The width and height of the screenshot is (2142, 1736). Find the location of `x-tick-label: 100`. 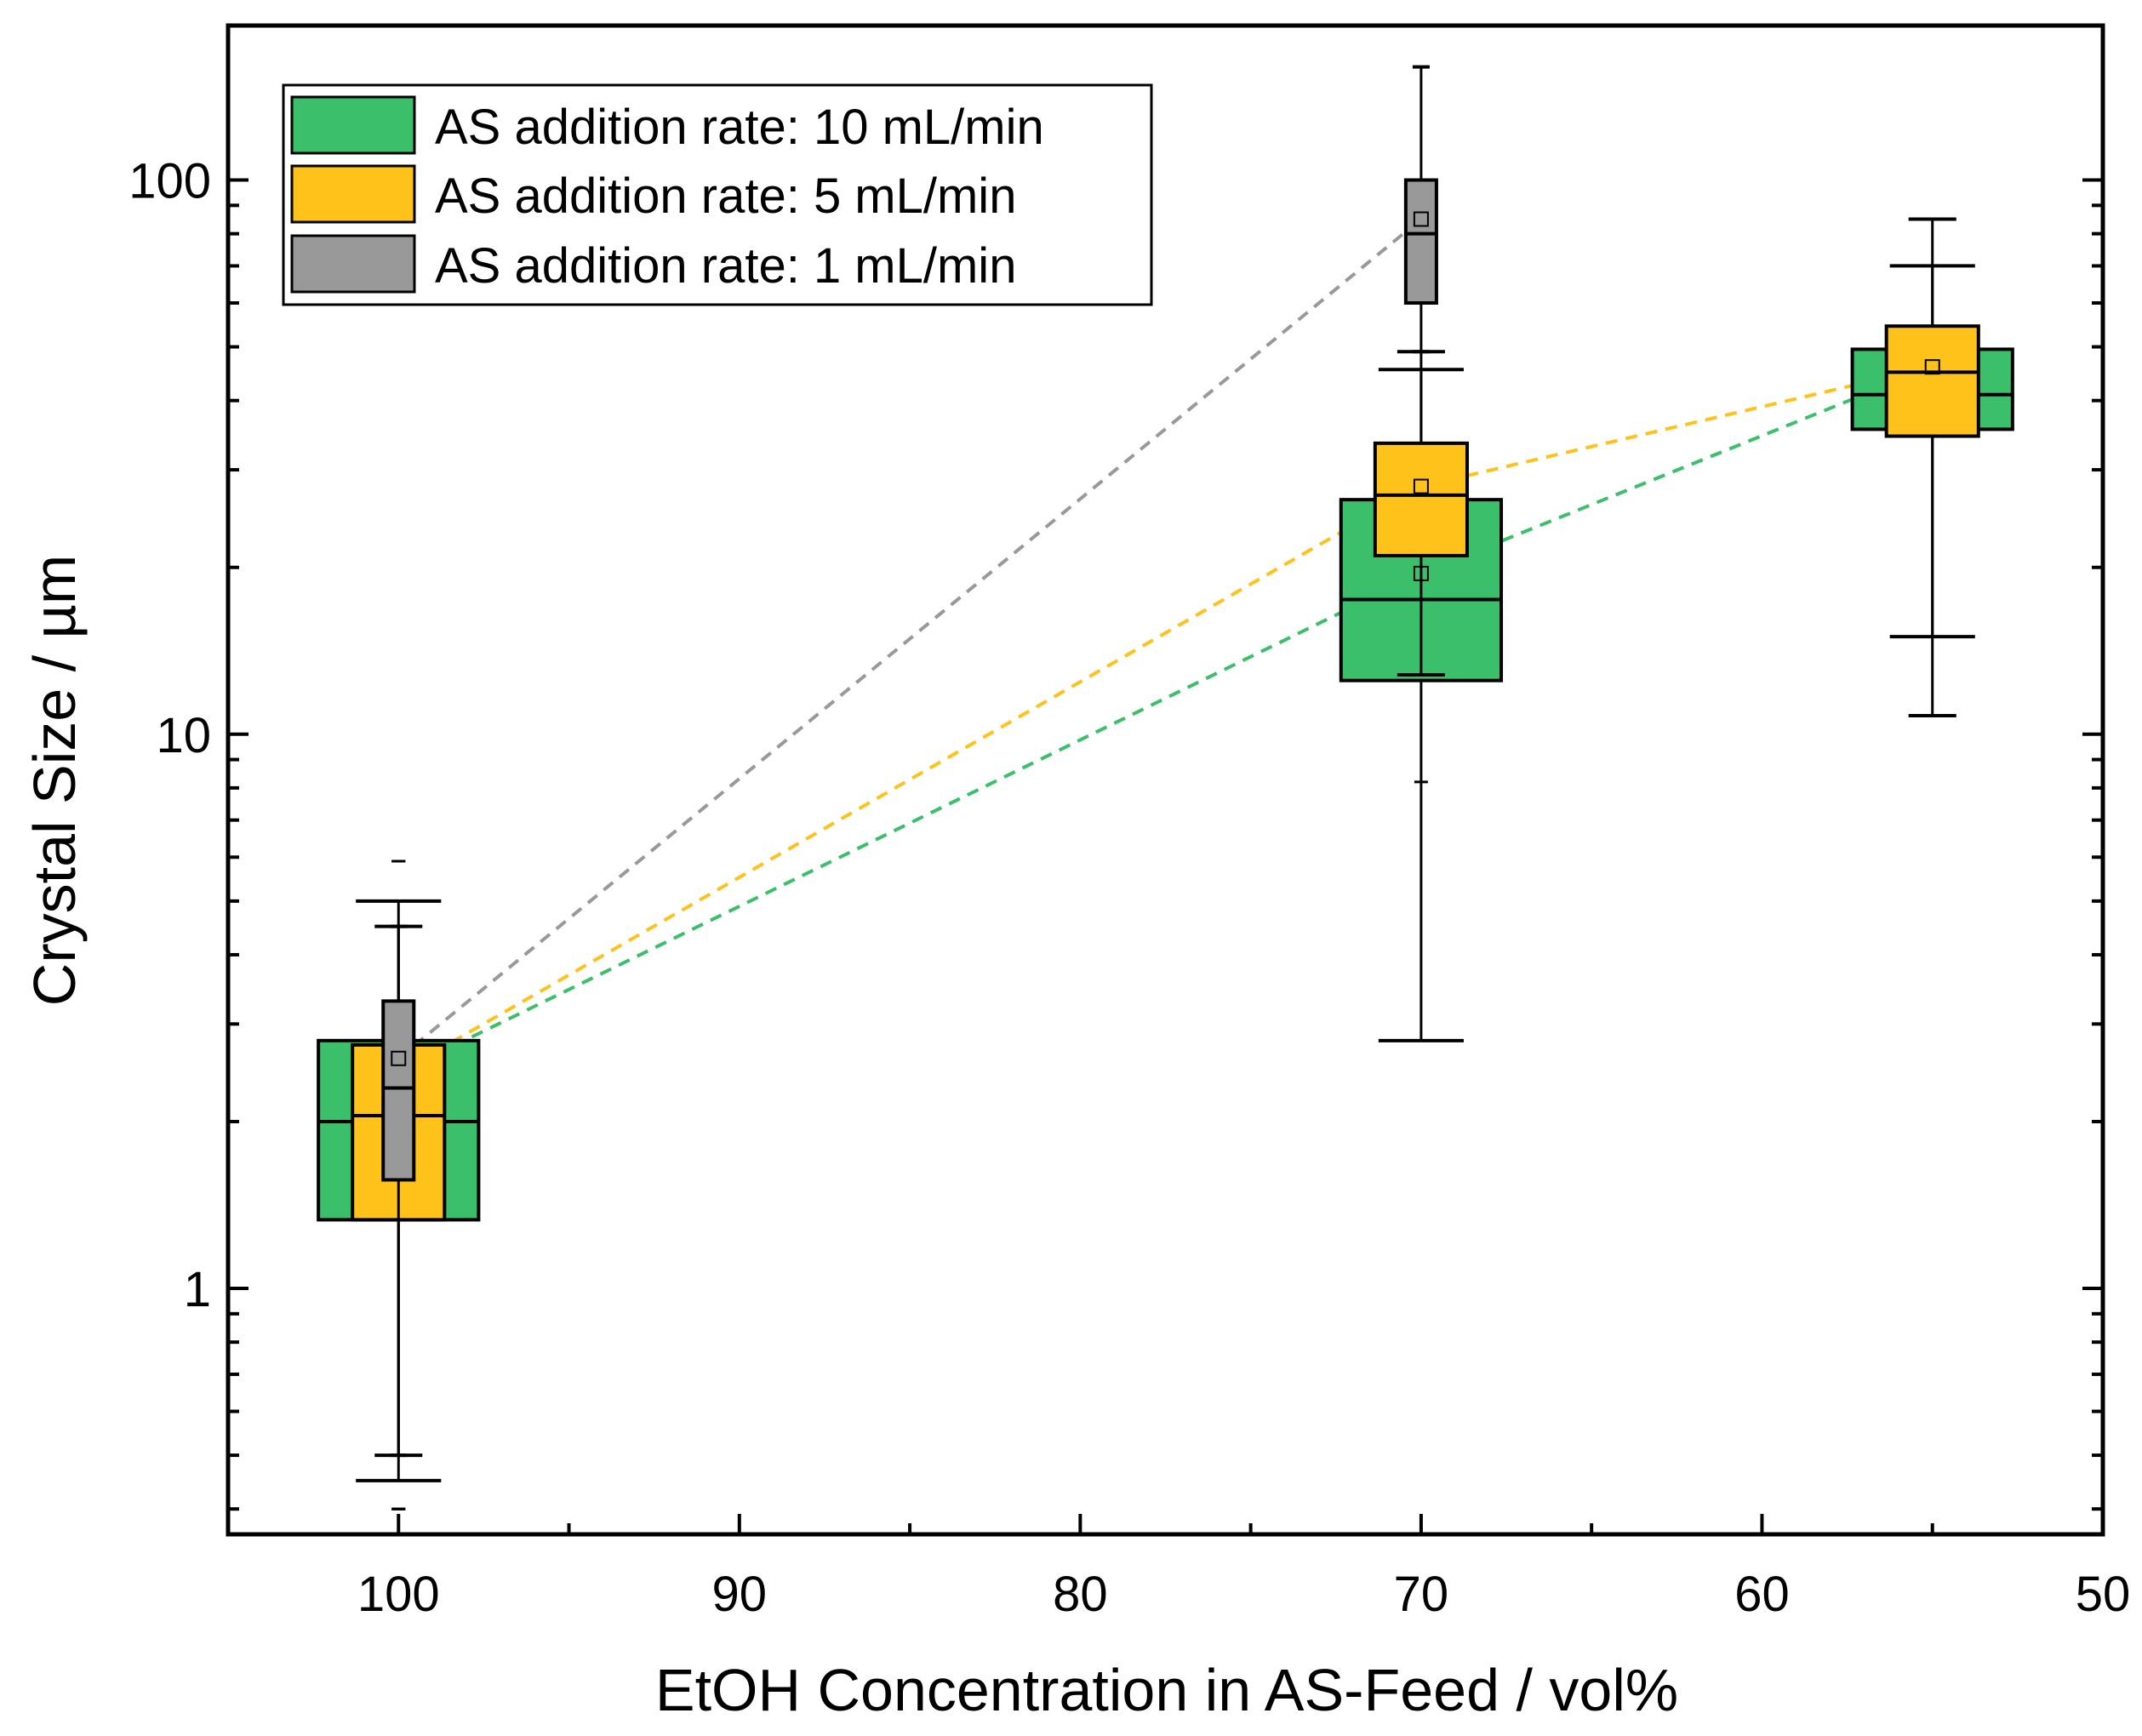

x-tick-label: 100 is located at coordinates (398, 1594).